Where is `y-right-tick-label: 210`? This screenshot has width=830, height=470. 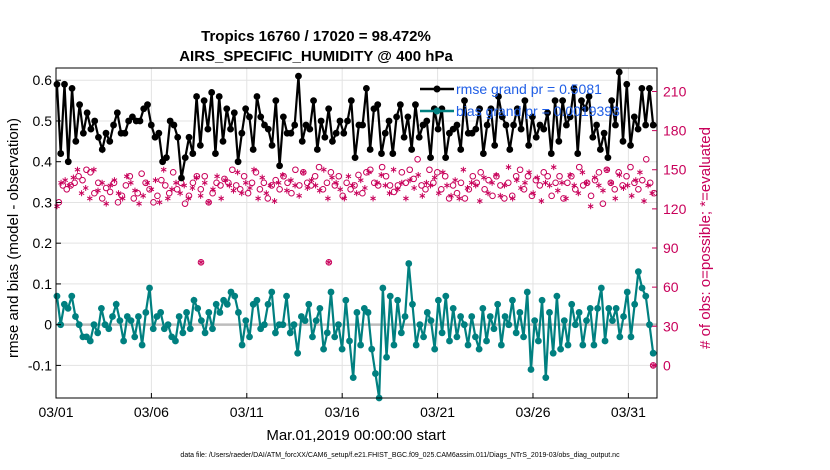
y-right-tick-label: 210 is located at coordinates (675, 91).